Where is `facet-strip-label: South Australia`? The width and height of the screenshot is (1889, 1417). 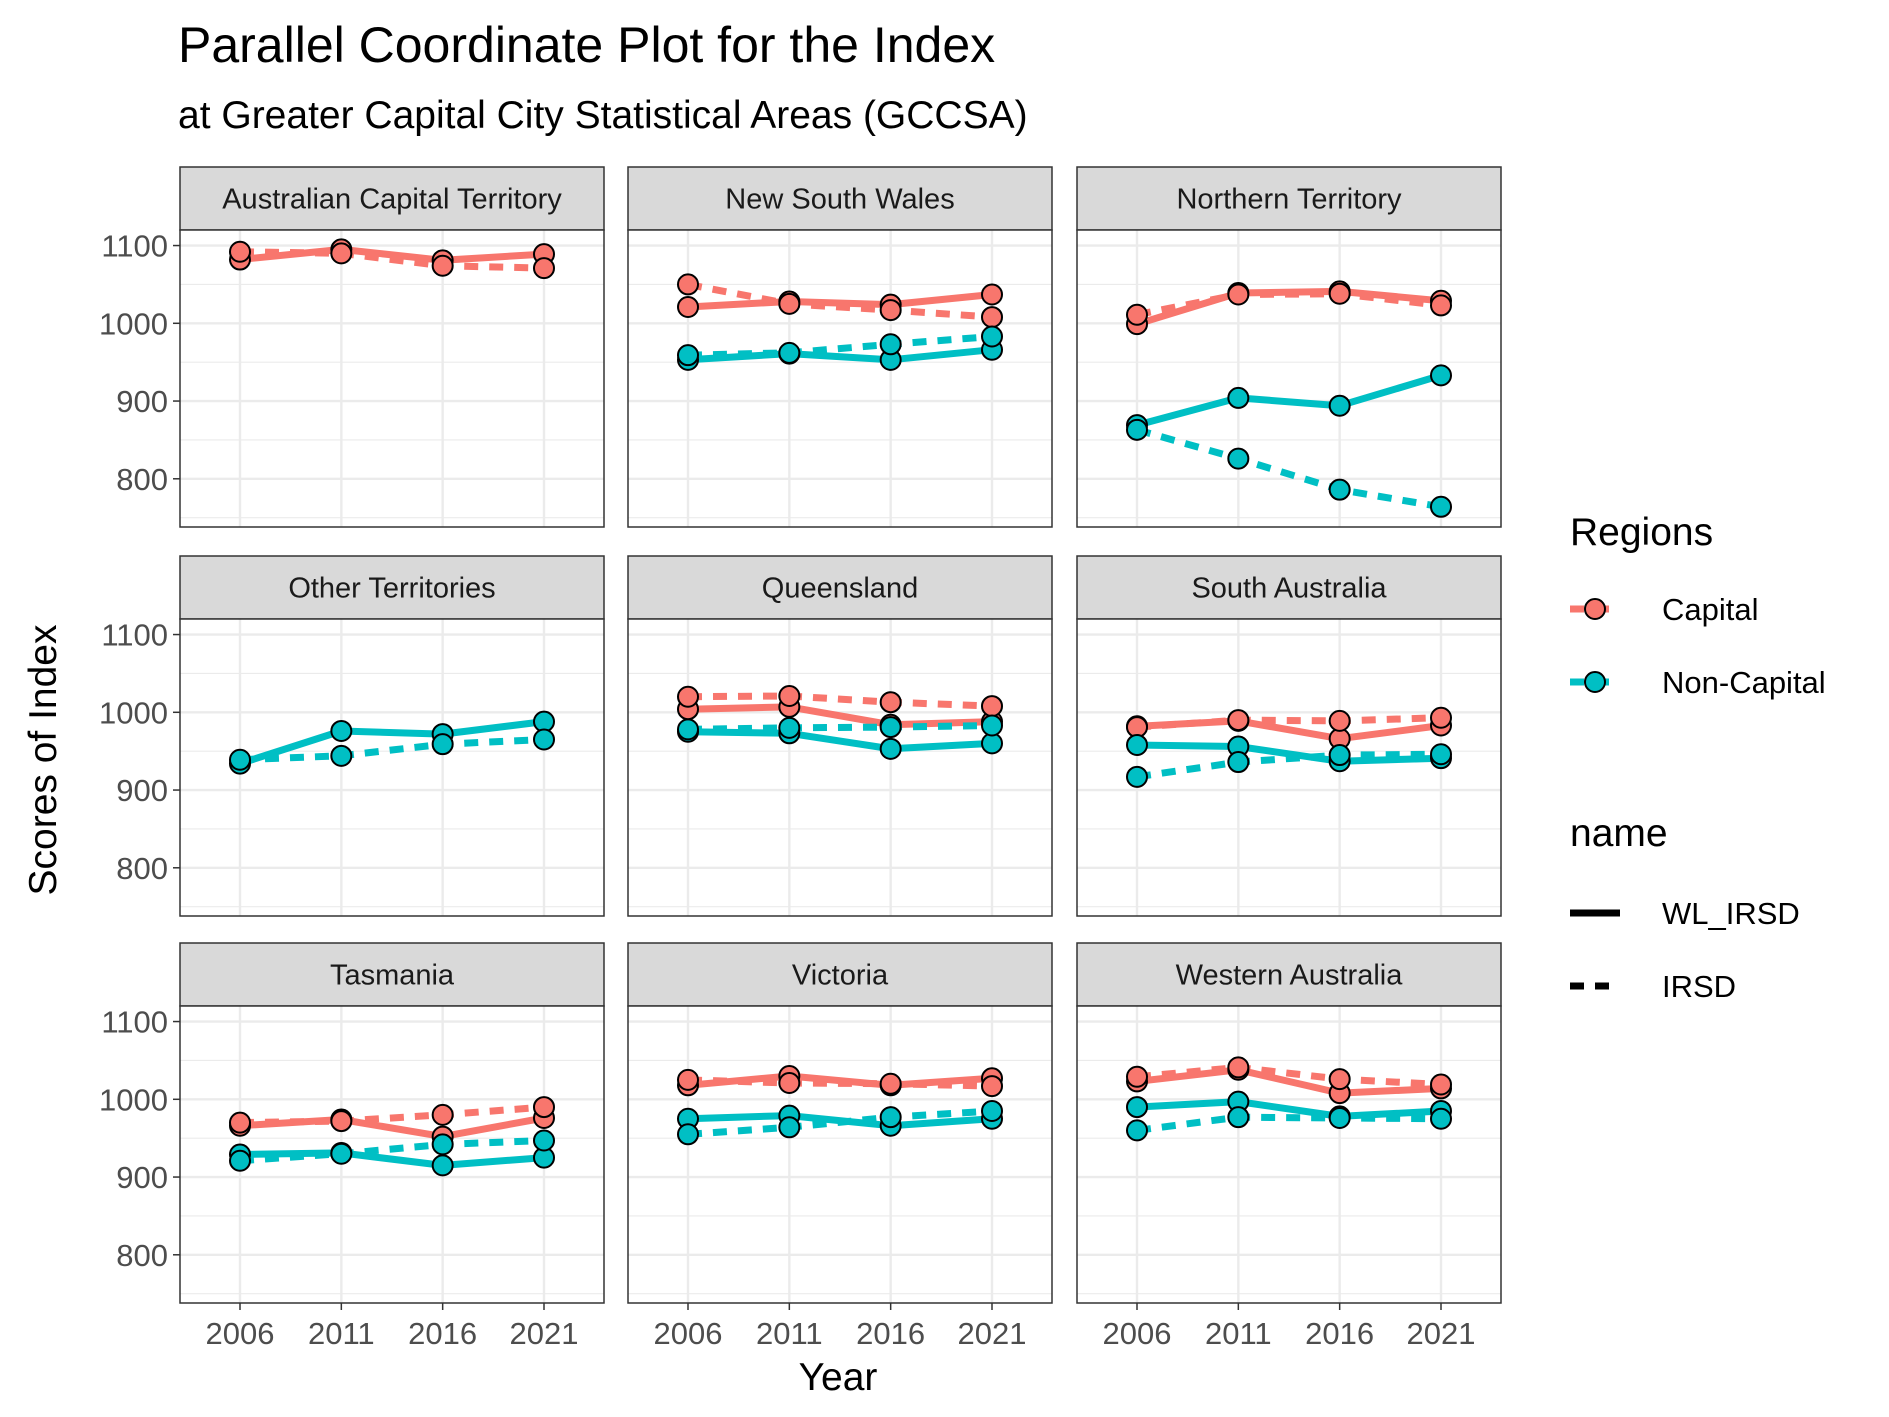 facet-strip-label: South Australia is located at coordinates (1289, 589).